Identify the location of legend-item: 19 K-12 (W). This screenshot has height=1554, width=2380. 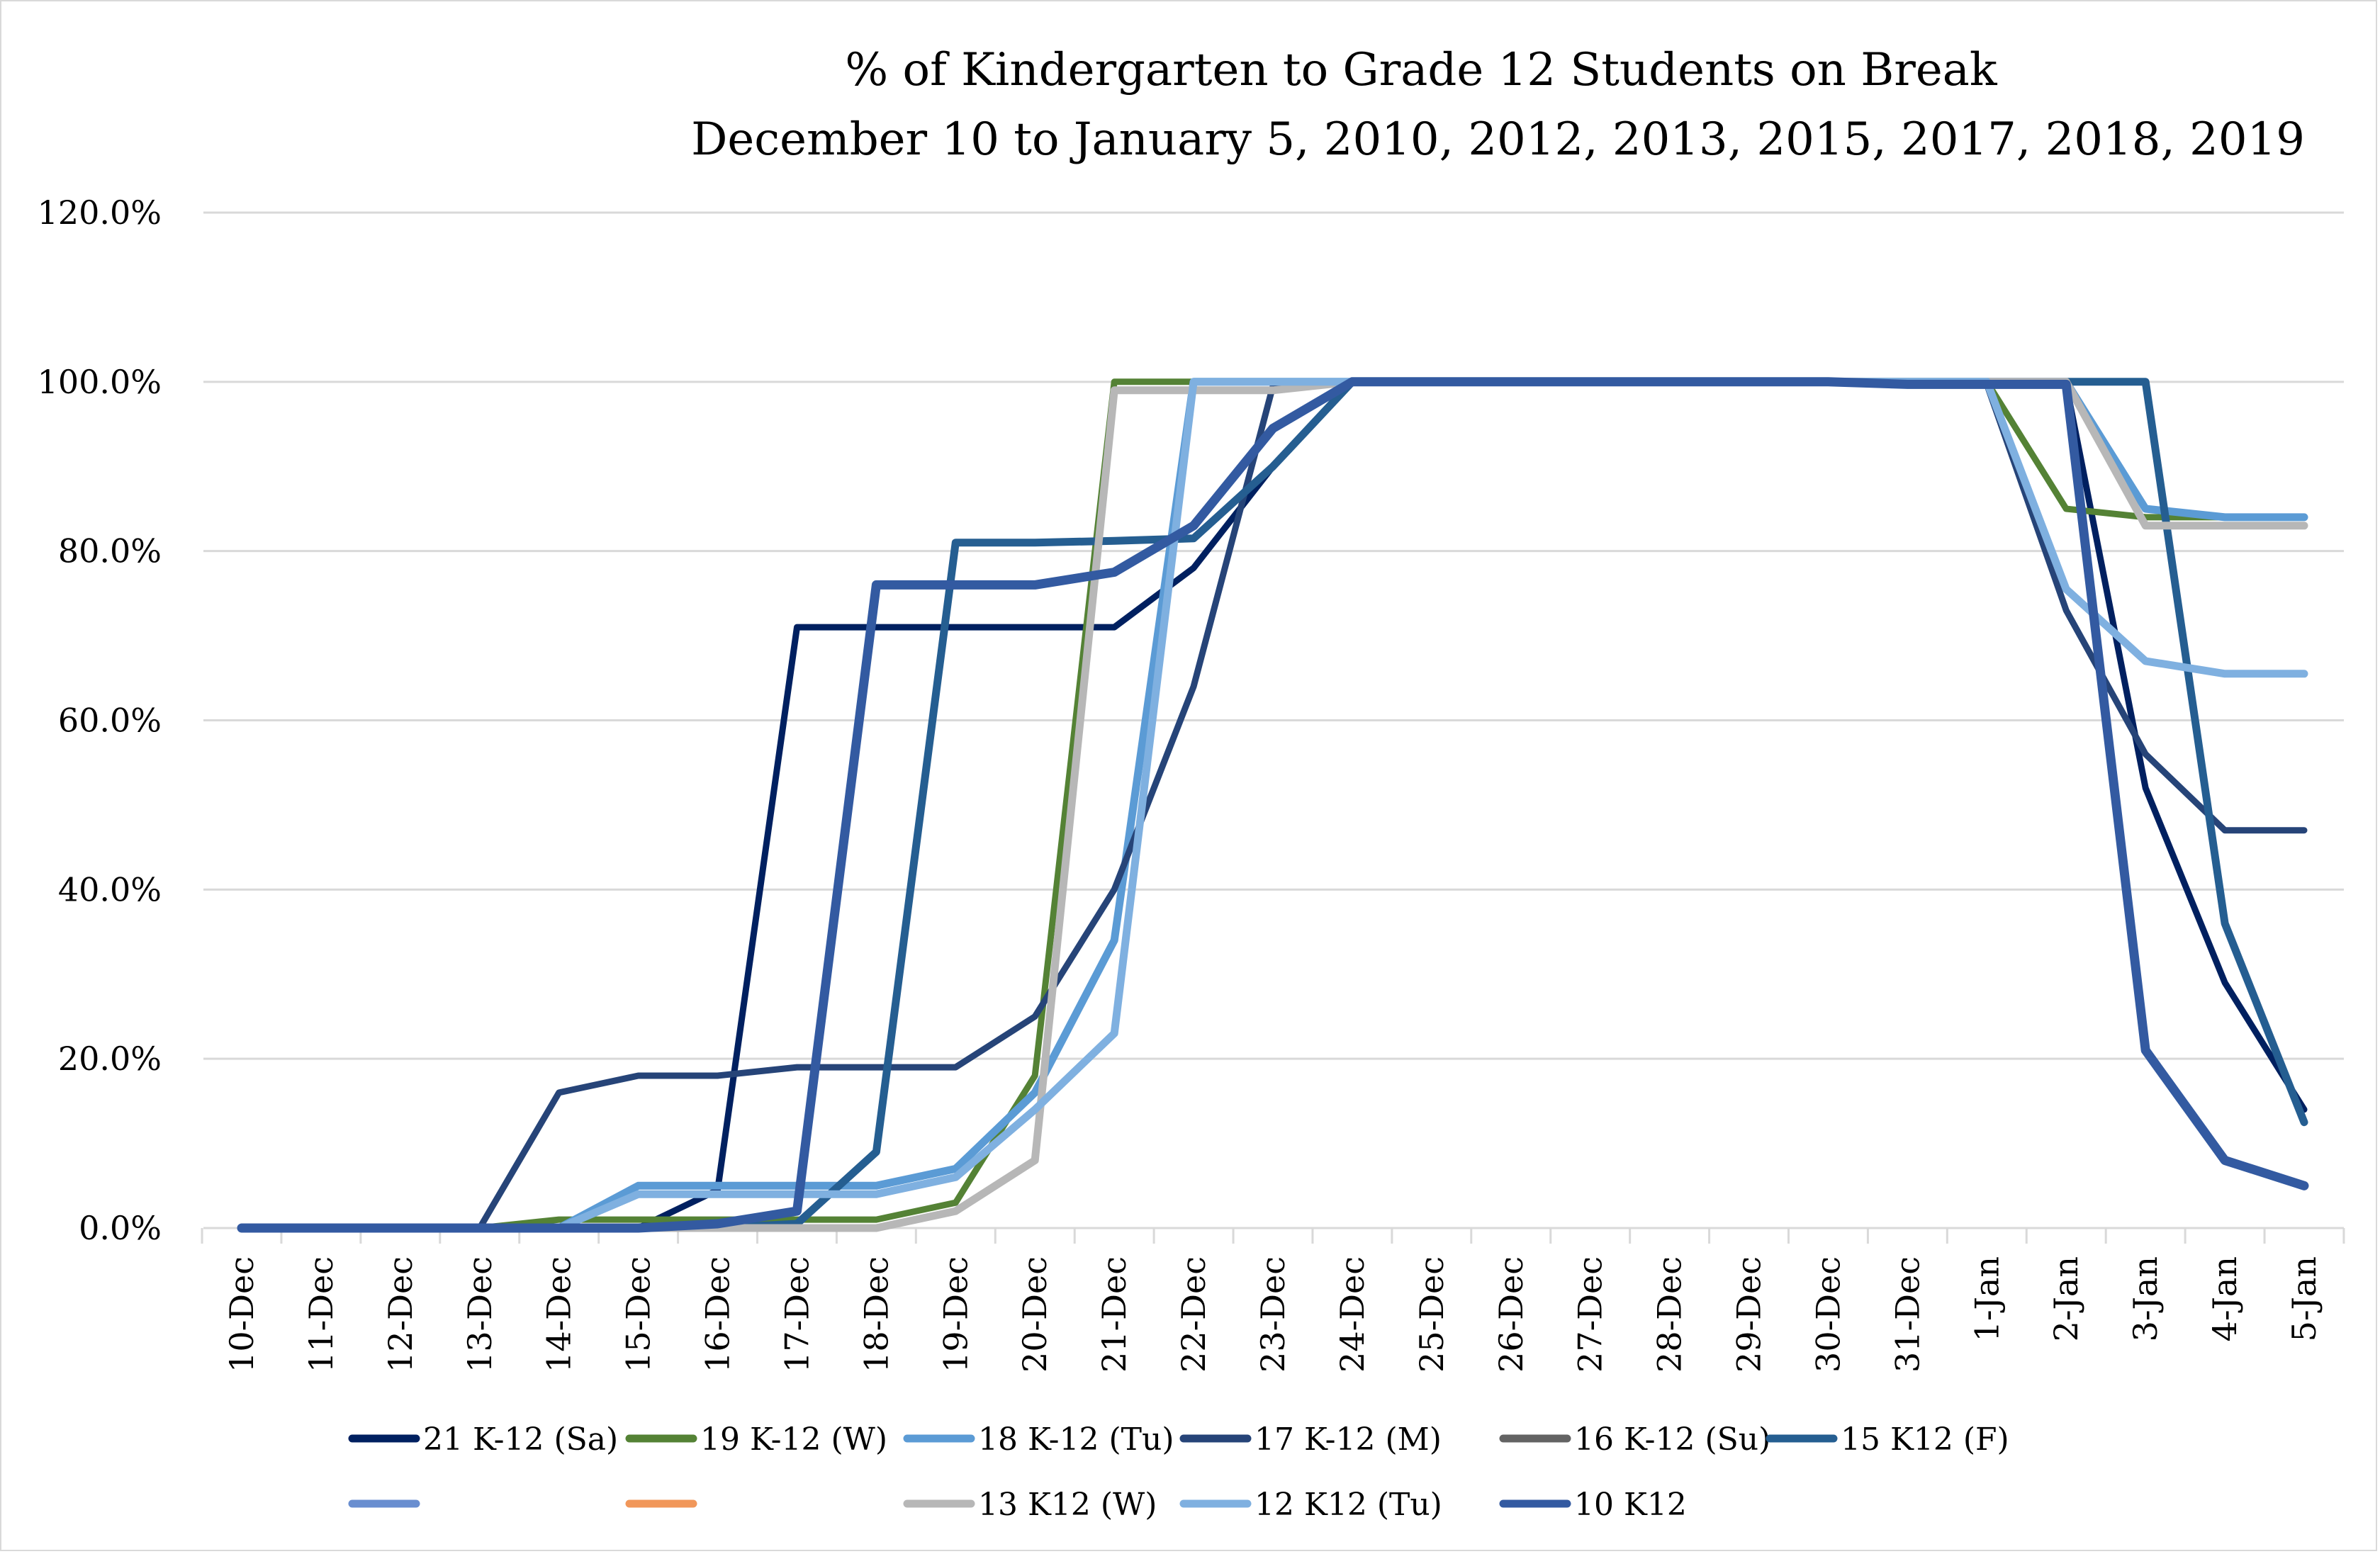
(756, 1439).